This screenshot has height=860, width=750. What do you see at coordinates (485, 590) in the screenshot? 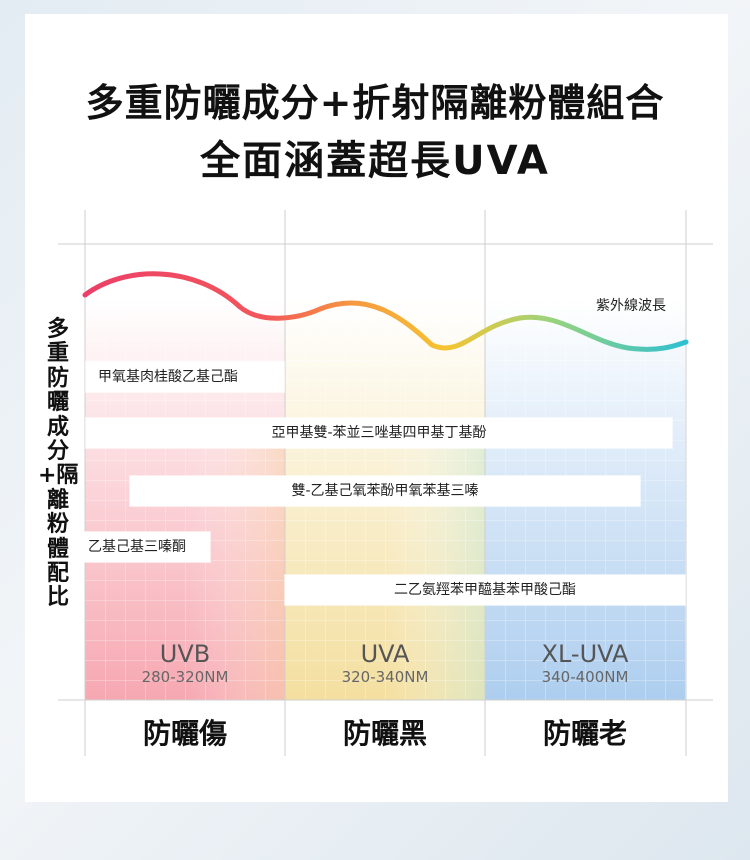
I see `ingredient-bar-5: 二乙氨羥苯甲醯基苯甲酸己酯` at bounding box center [485, 590].